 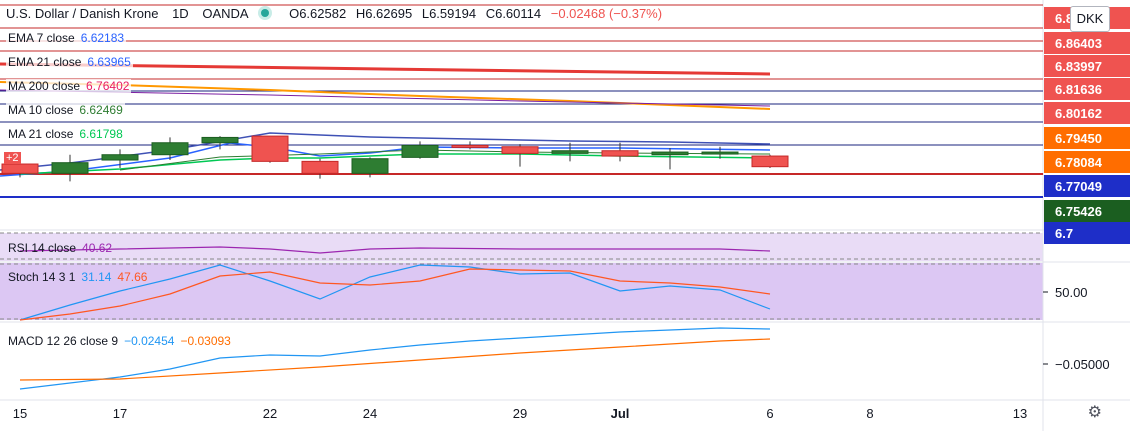 What do you see at coordinates (1078, 66) in the screenshot?
I see `price-tag-label: 6.83997` at bounding box center [1078, 66].